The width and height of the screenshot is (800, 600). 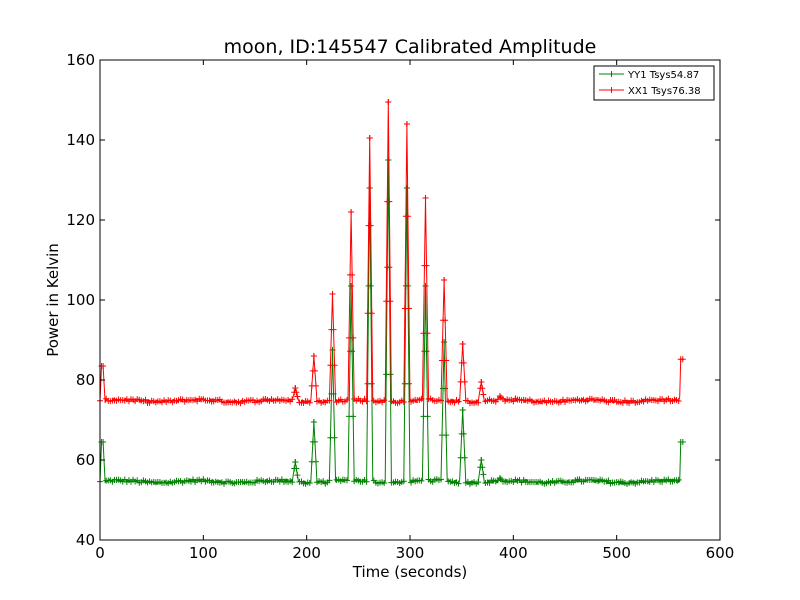 I want to click on y-tick-label: 60, so click(x=85, y=460).